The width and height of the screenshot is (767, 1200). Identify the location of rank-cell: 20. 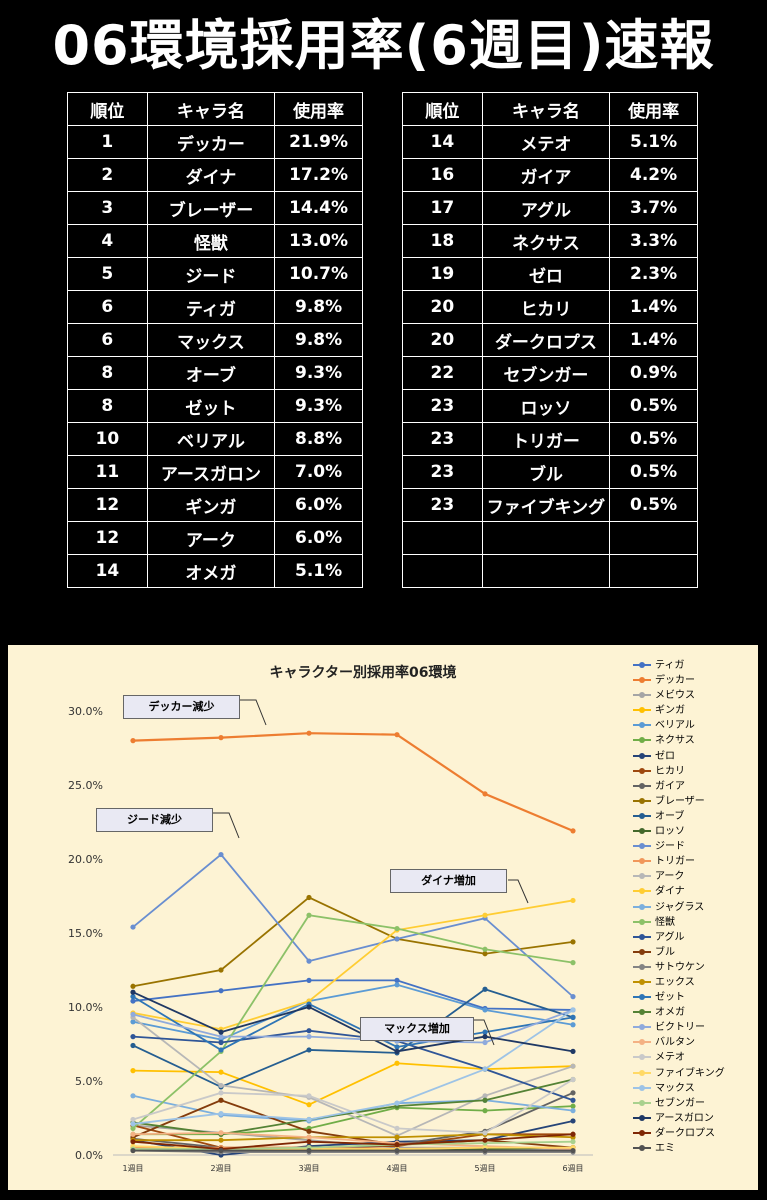
(442, 340).